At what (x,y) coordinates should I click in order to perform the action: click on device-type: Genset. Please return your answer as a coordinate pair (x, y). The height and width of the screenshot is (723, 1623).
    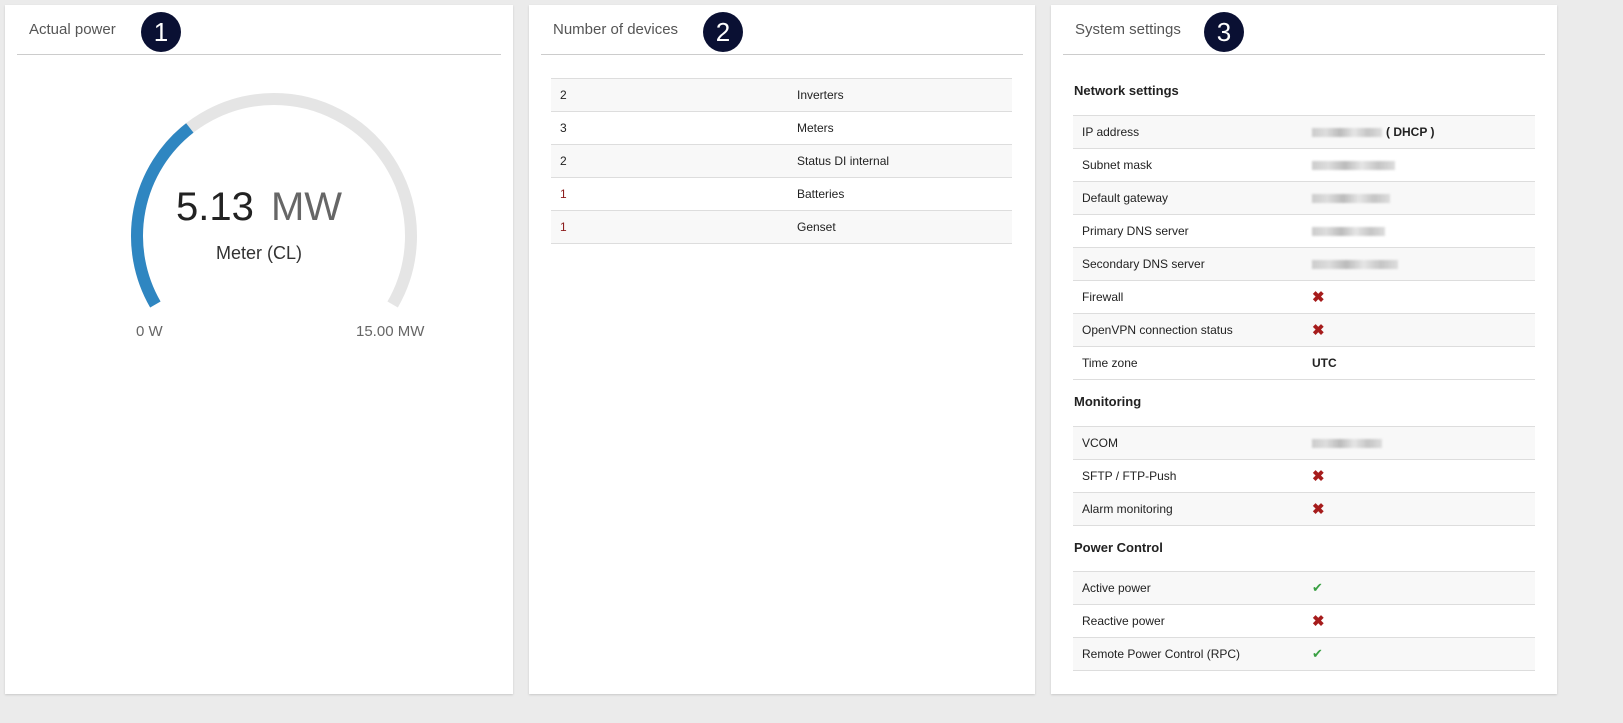
    Looking at the image, I should click on (900, 227).